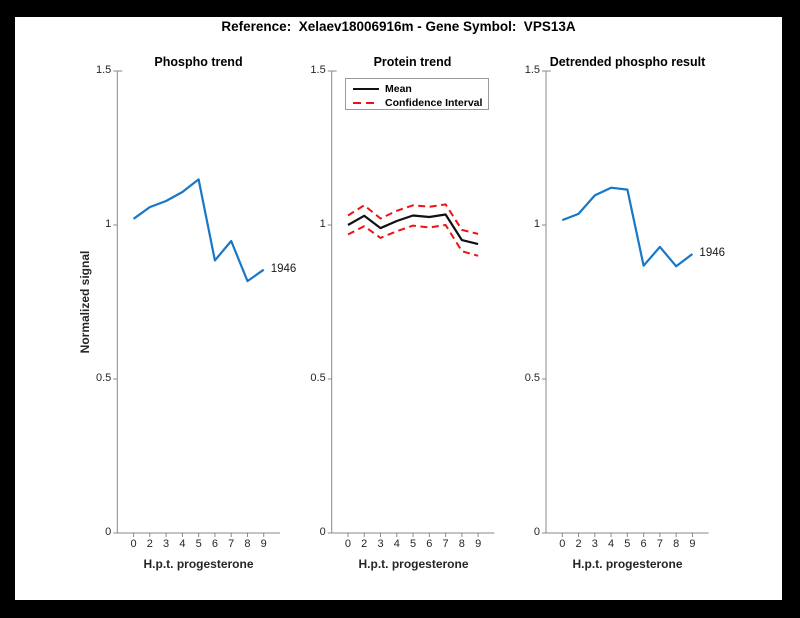 The width and height of the screenshot is (800, 618). What do you see at coordinates (413, 240) in the screenshot?
I see `series-line-confidence-interval-lower` at bounding box center [413, 240].